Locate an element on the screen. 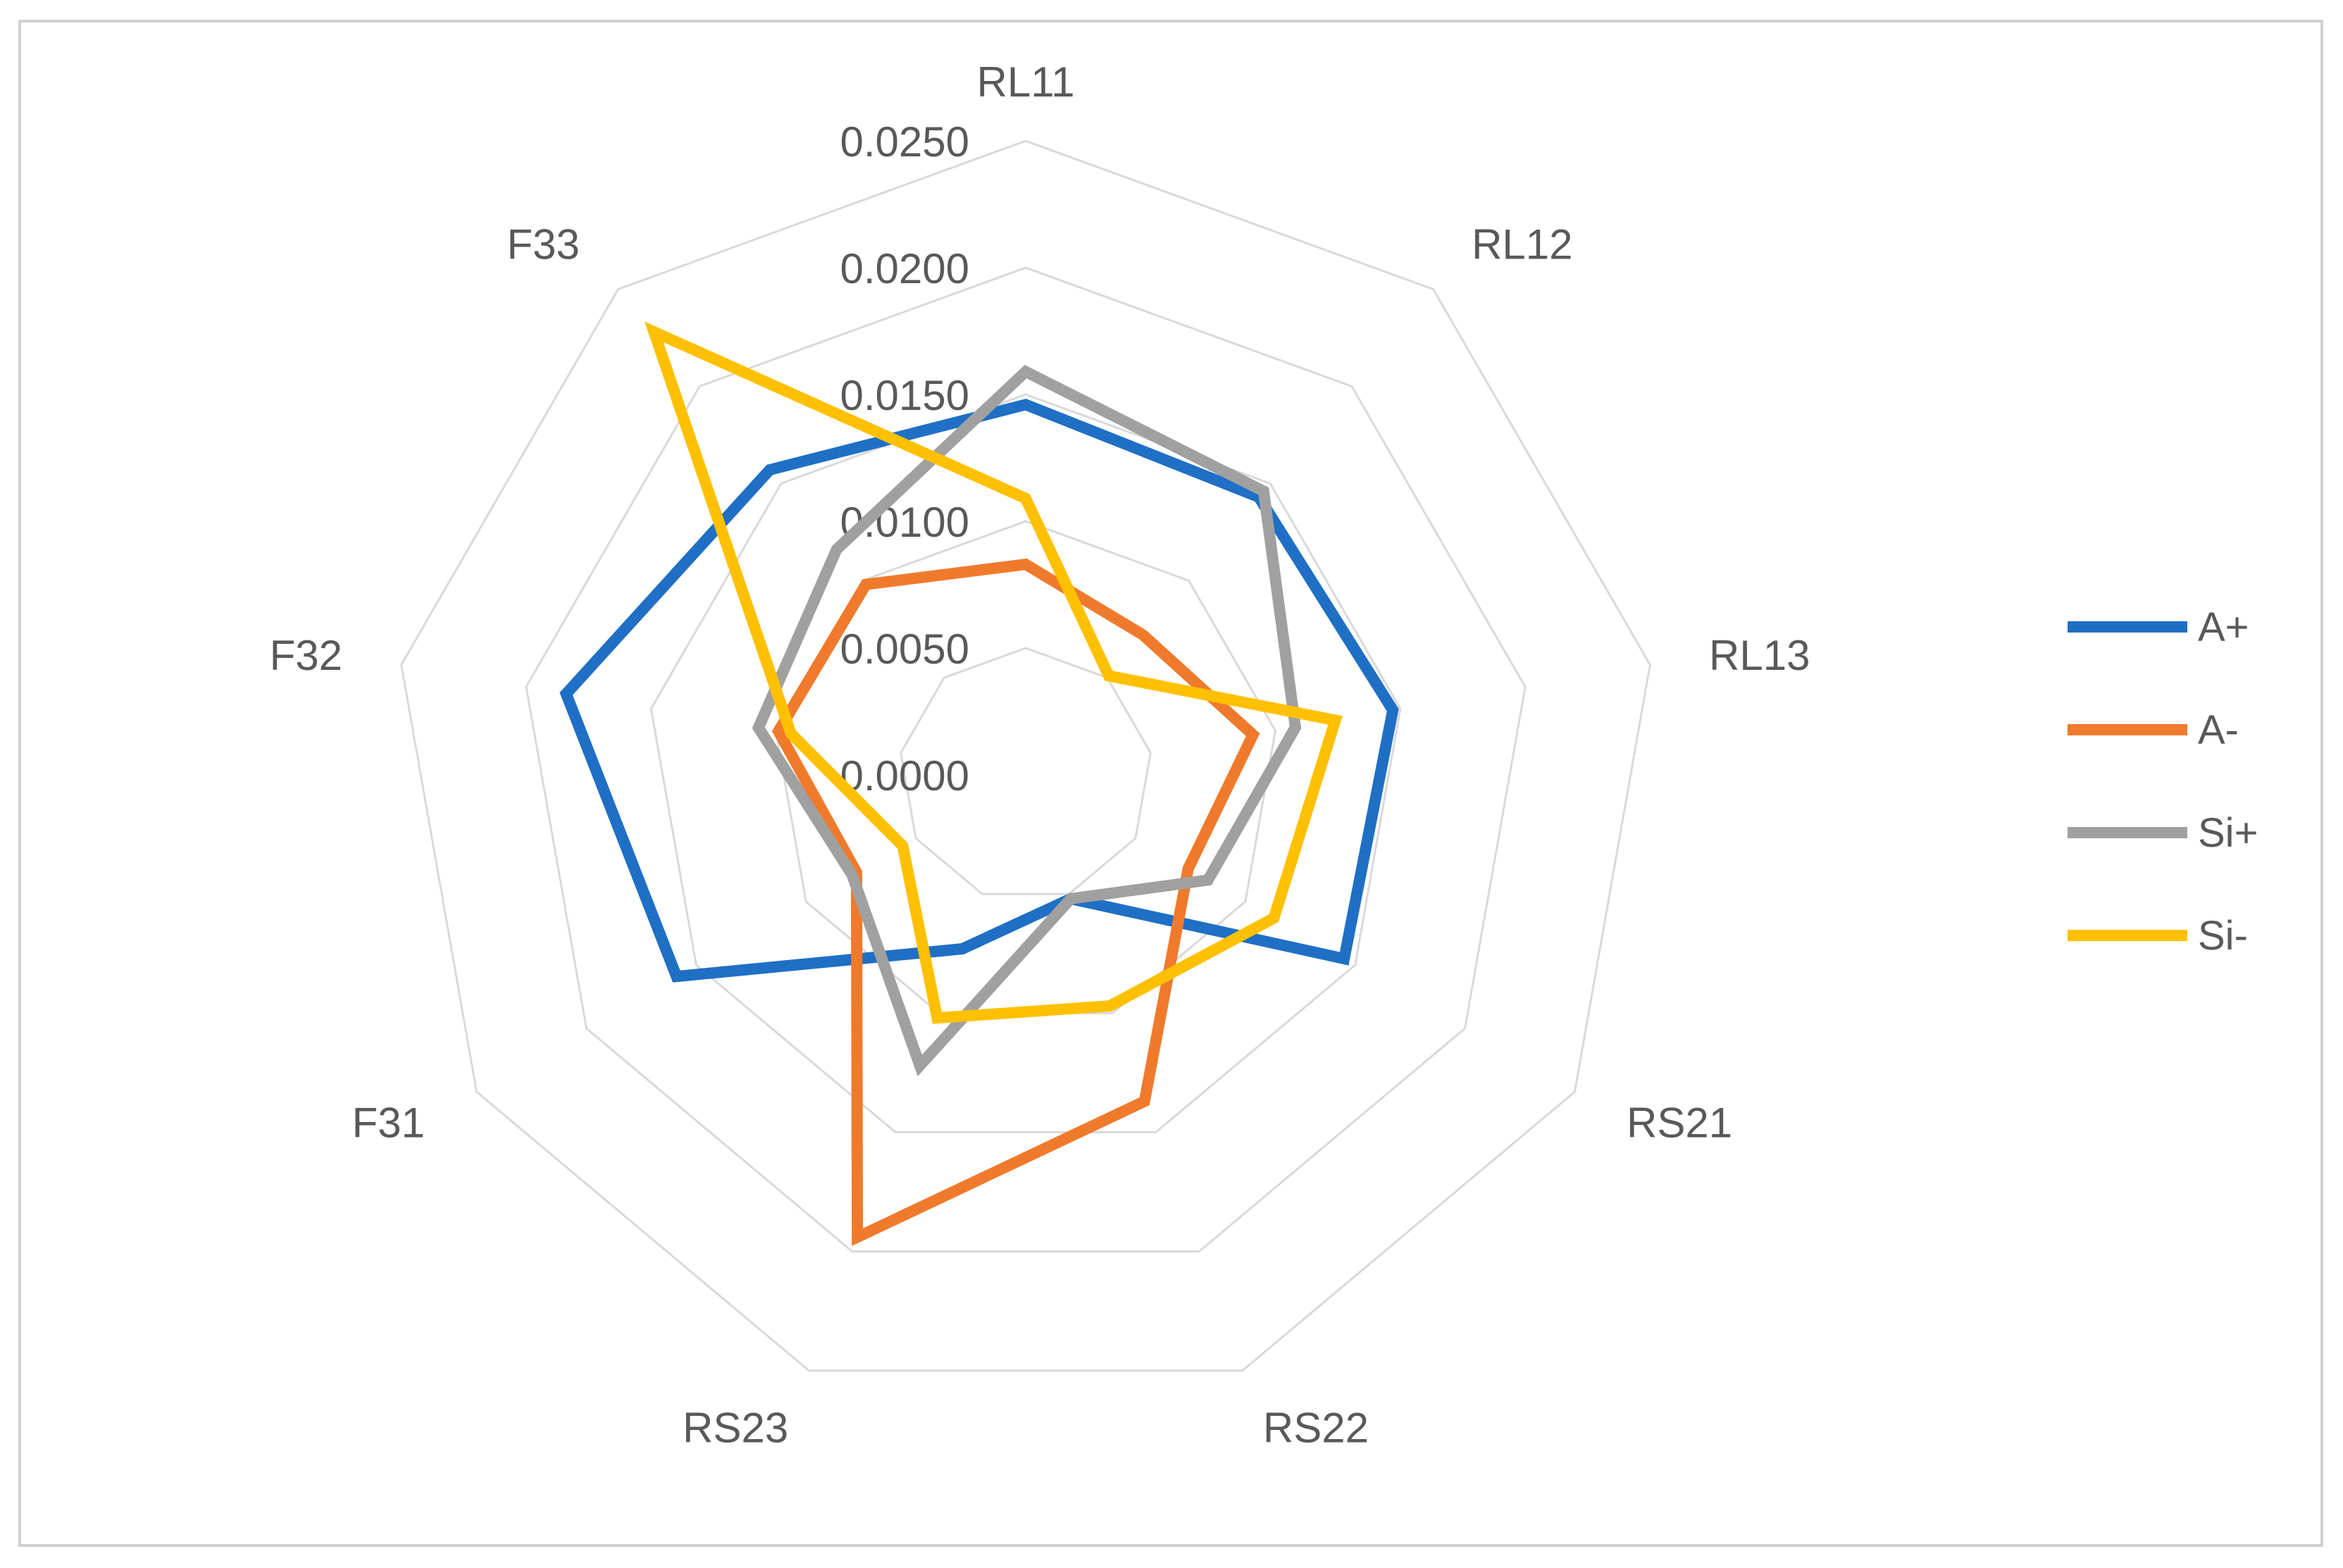  series-line-si-minusplus is located at coordinates (1027, 720).